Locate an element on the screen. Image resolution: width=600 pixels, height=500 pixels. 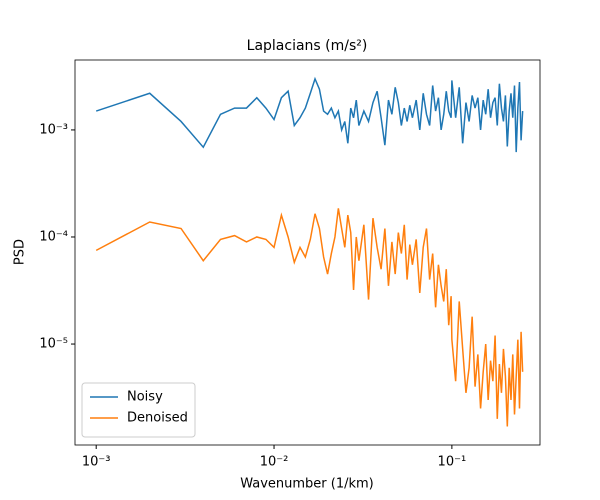
y-tick-label: 10⁻⁵ is located at coordinates (53, 344).